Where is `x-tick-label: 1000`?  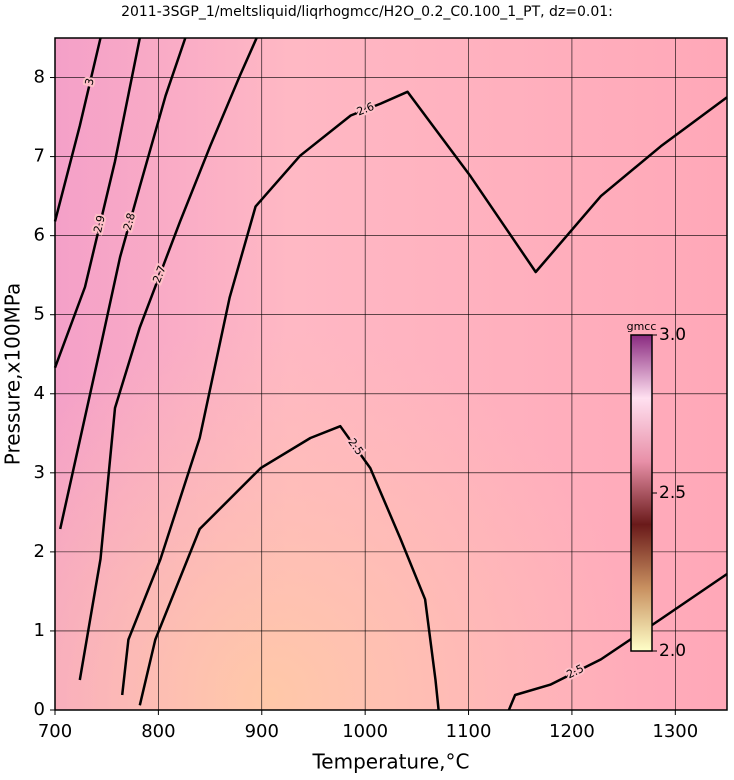
x-tick-label: 1000 is located at coordinates (365, 731).